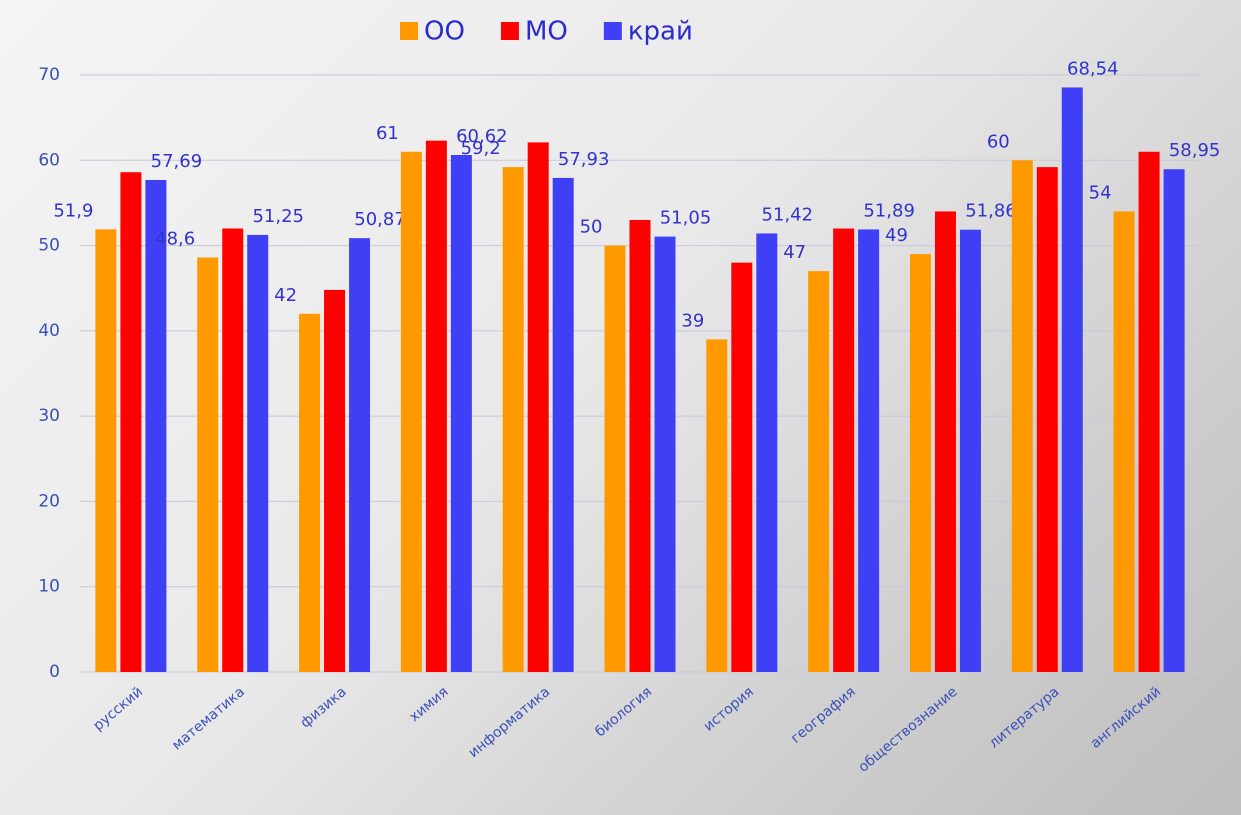 This screenshot has height=815, width=1241. I want to click on data-label: 54, so click(1100, 192).